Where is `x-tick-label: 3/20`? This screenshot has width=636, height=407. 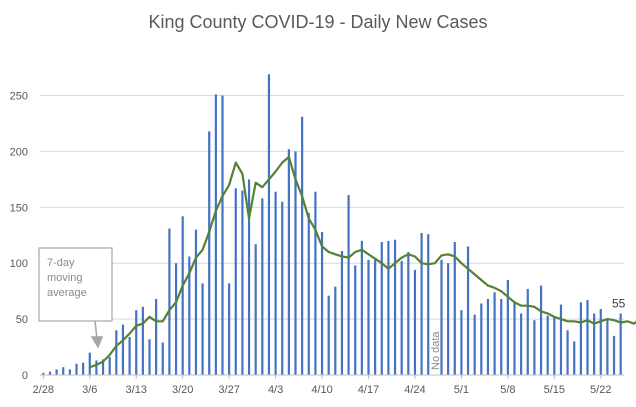
x-tick-label: 3/20 is located at coordinates (182, 390).